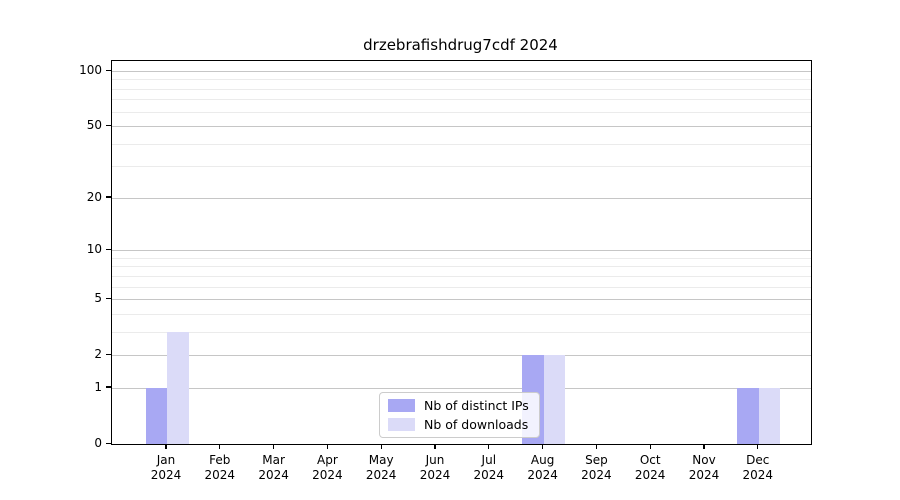 Image resolution: width=900 pixels, height=500 pixels. Describe the element at coordinates (554, 399) in the screenshot. I see `bar-aug-downloads` at that location.